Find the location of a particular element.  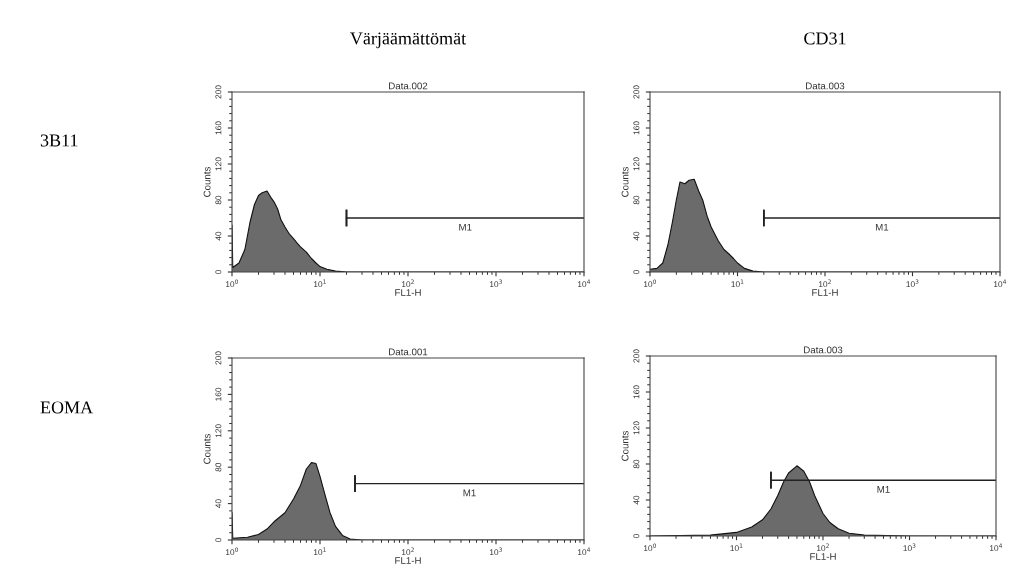

text: 3B11 is located at coordinates (59, 140).